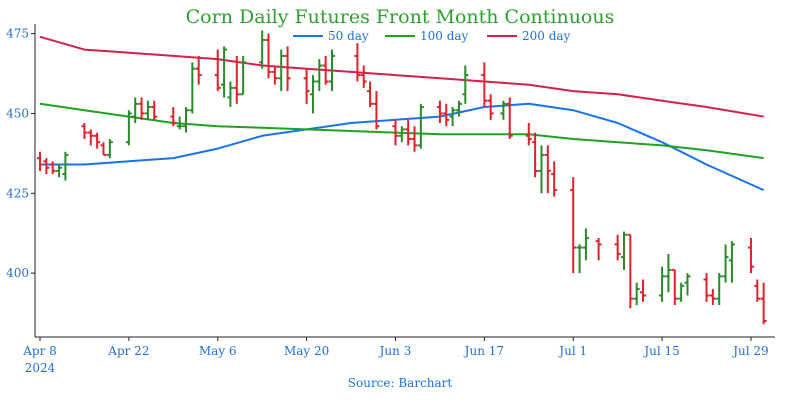 This screenshot has height=405, width=800. Describe the element at coordinates (40, 368) in the screenshot. I see `x-year-label: 2024` at that location.